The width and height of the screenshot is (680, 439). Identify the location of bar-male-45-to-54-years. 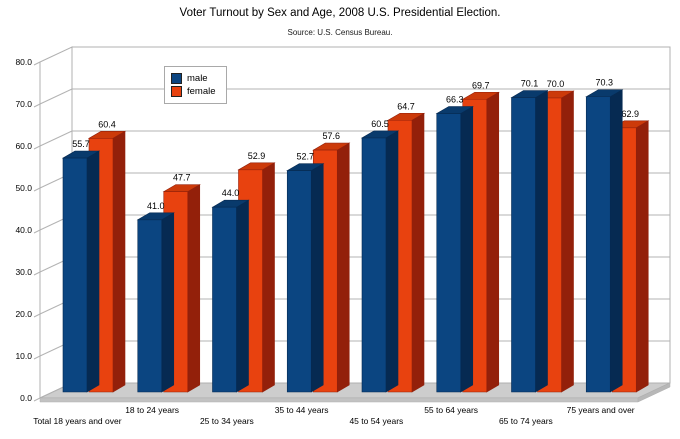
(380, 261).